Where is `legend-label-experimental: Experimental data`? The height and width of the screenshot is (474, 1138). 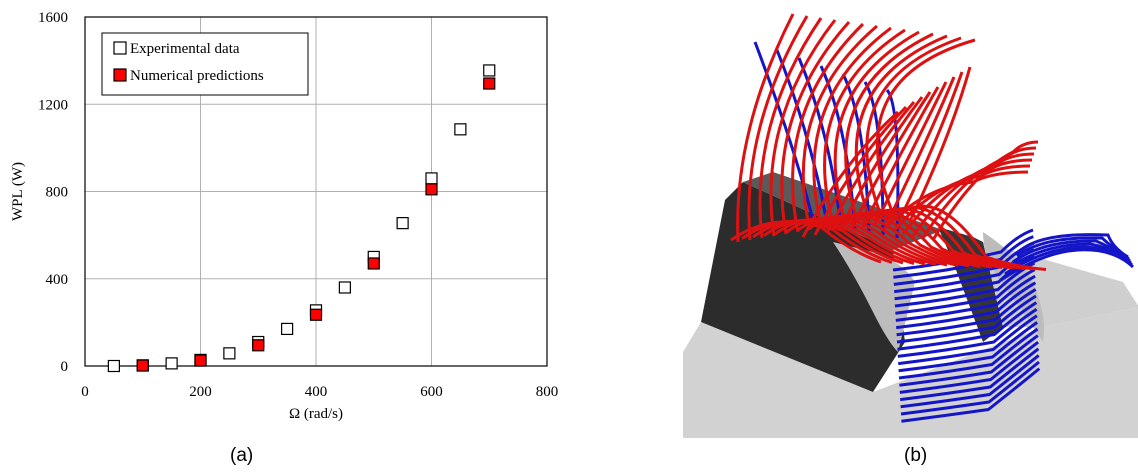
legend-label-experimental: Experimental data is located at coordinates (185, 49).